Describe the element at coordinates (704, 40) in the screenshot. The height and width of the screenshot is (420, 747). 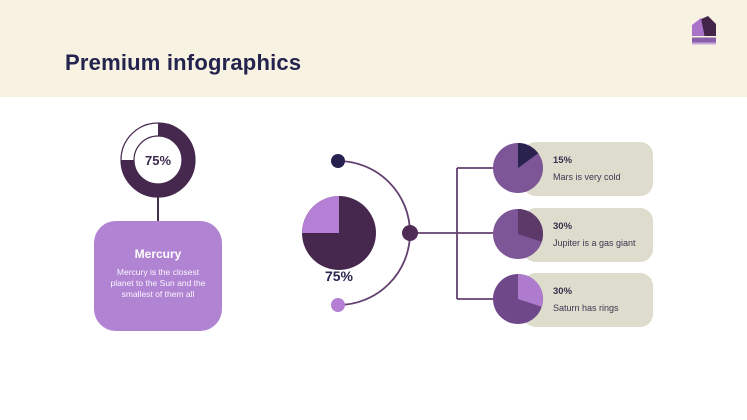
I see `crown-band` at that location.